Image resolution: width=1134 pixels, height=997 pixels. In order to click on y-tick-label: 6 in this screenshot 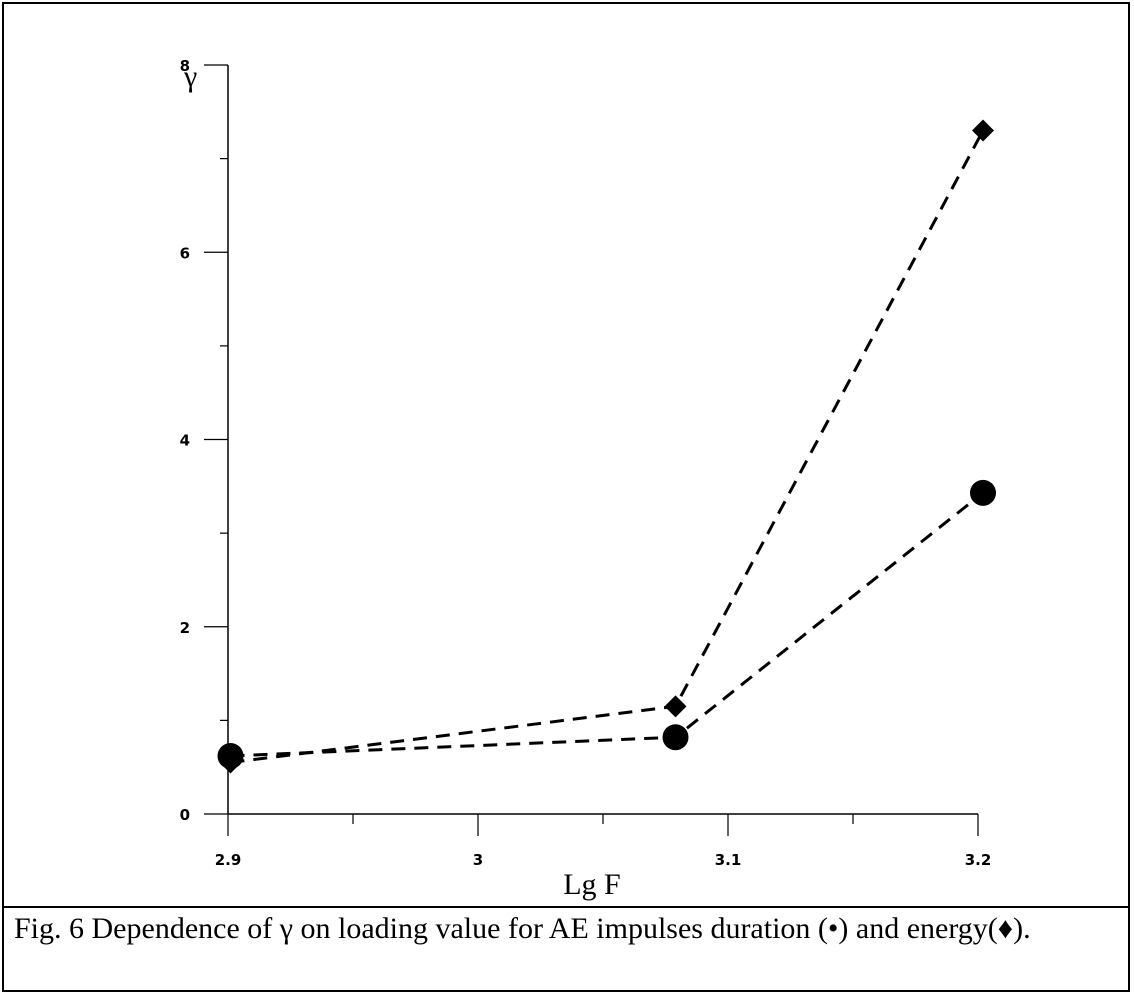, I will do `click(185, 253)`.